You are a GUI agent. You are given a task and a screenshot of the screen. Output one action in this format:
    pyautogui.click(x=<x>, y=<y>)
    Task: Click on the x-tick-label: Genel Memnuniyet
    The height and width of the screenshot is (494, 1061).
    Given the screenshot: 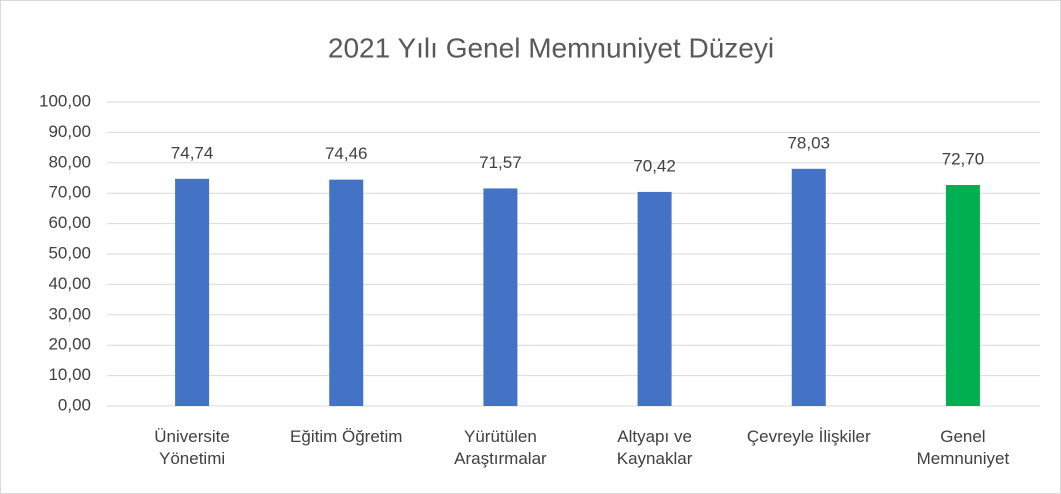 What is the action you would take?
    pyautogui.click(x=963, y=447)
    